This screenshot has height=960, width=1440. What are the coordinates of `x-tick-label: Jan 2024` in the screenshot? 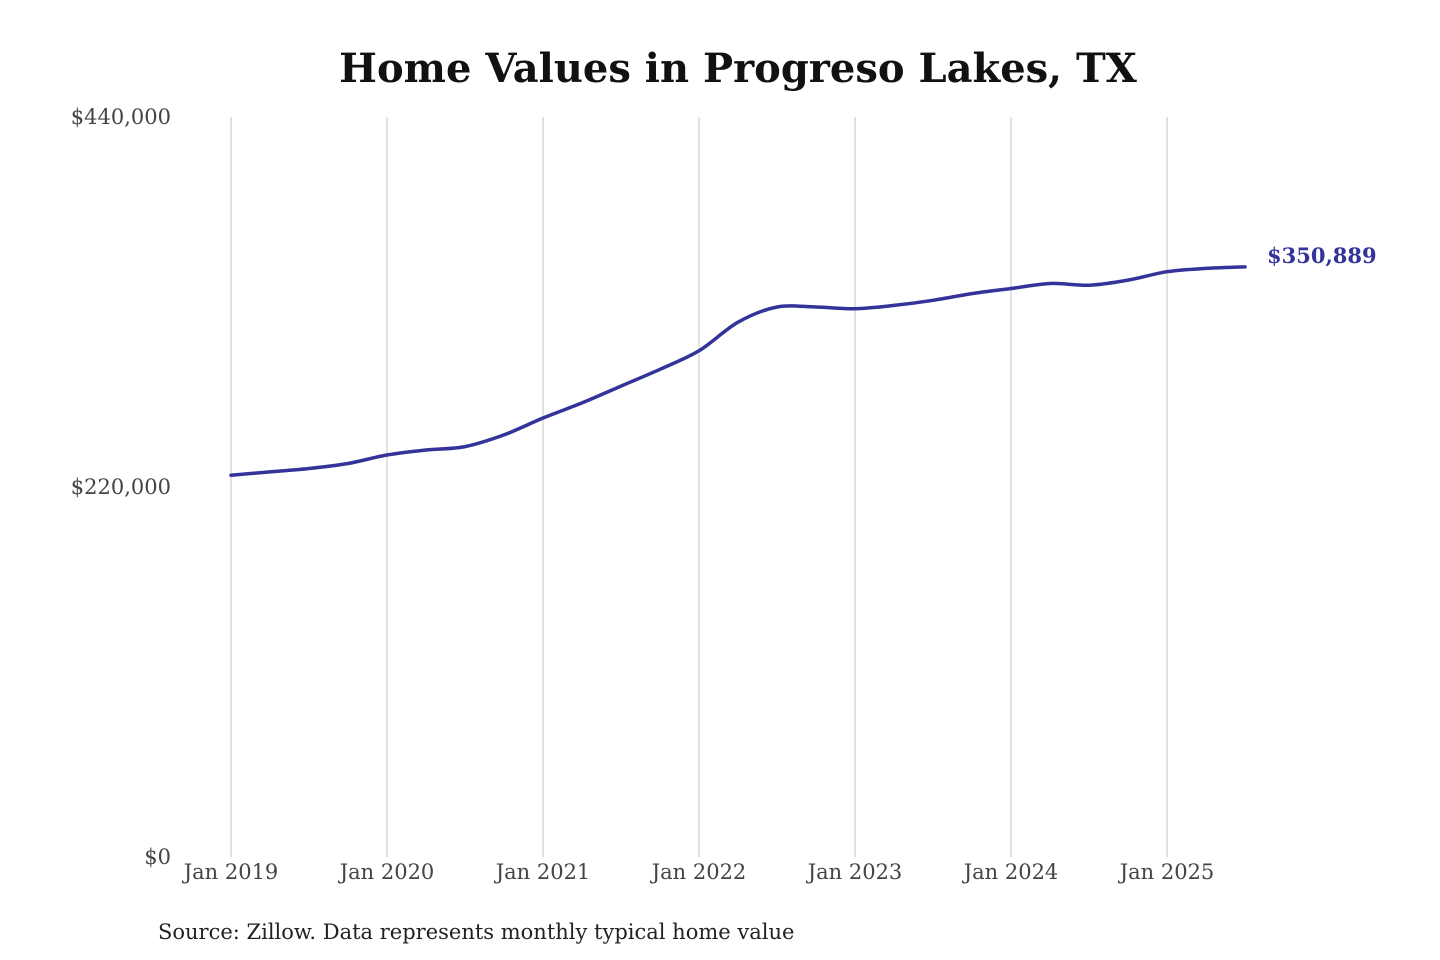 It's located at (1010, 872).